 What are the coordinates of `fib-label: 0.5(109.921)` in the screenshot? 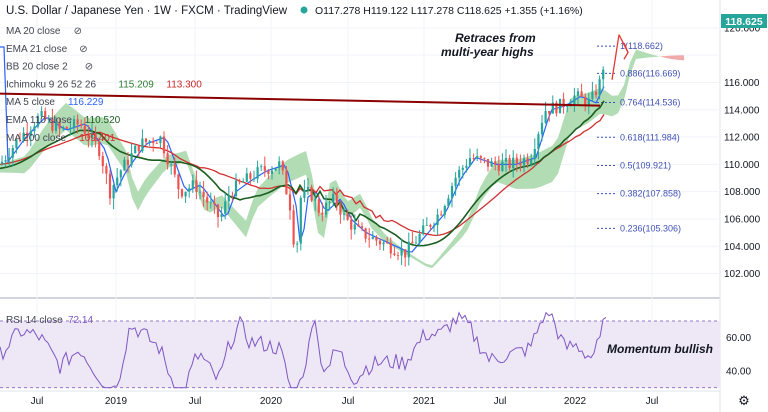 It's located at (645, 165).